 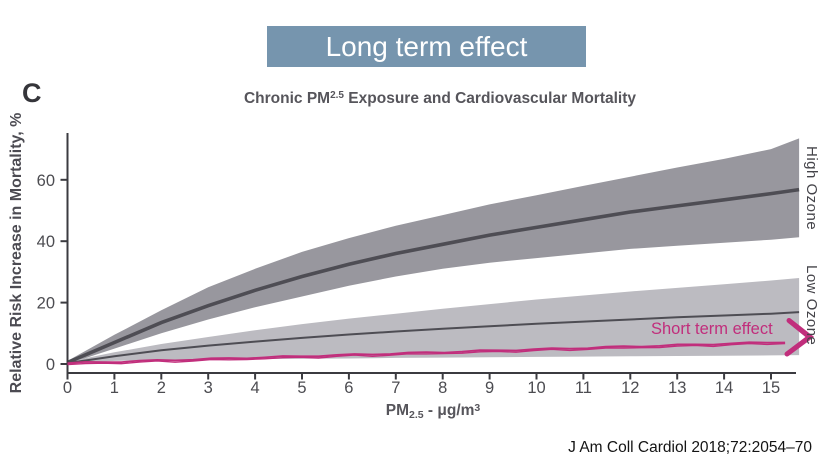 I want to click on x-tick-label: 13, so click(x=677, y=388).